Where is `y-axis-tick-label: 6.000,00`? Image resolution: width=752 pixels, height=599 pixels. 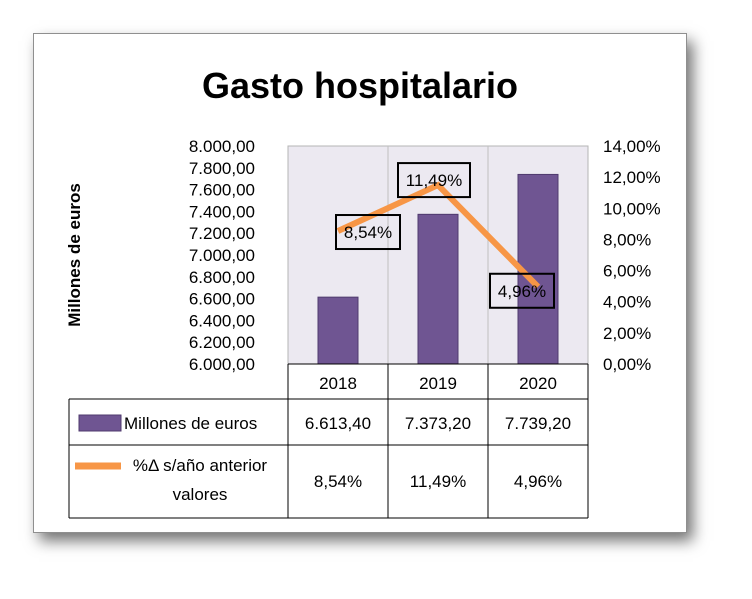
y-axis-tick-label: 6.000,00 is located at coordinates (222, 364).